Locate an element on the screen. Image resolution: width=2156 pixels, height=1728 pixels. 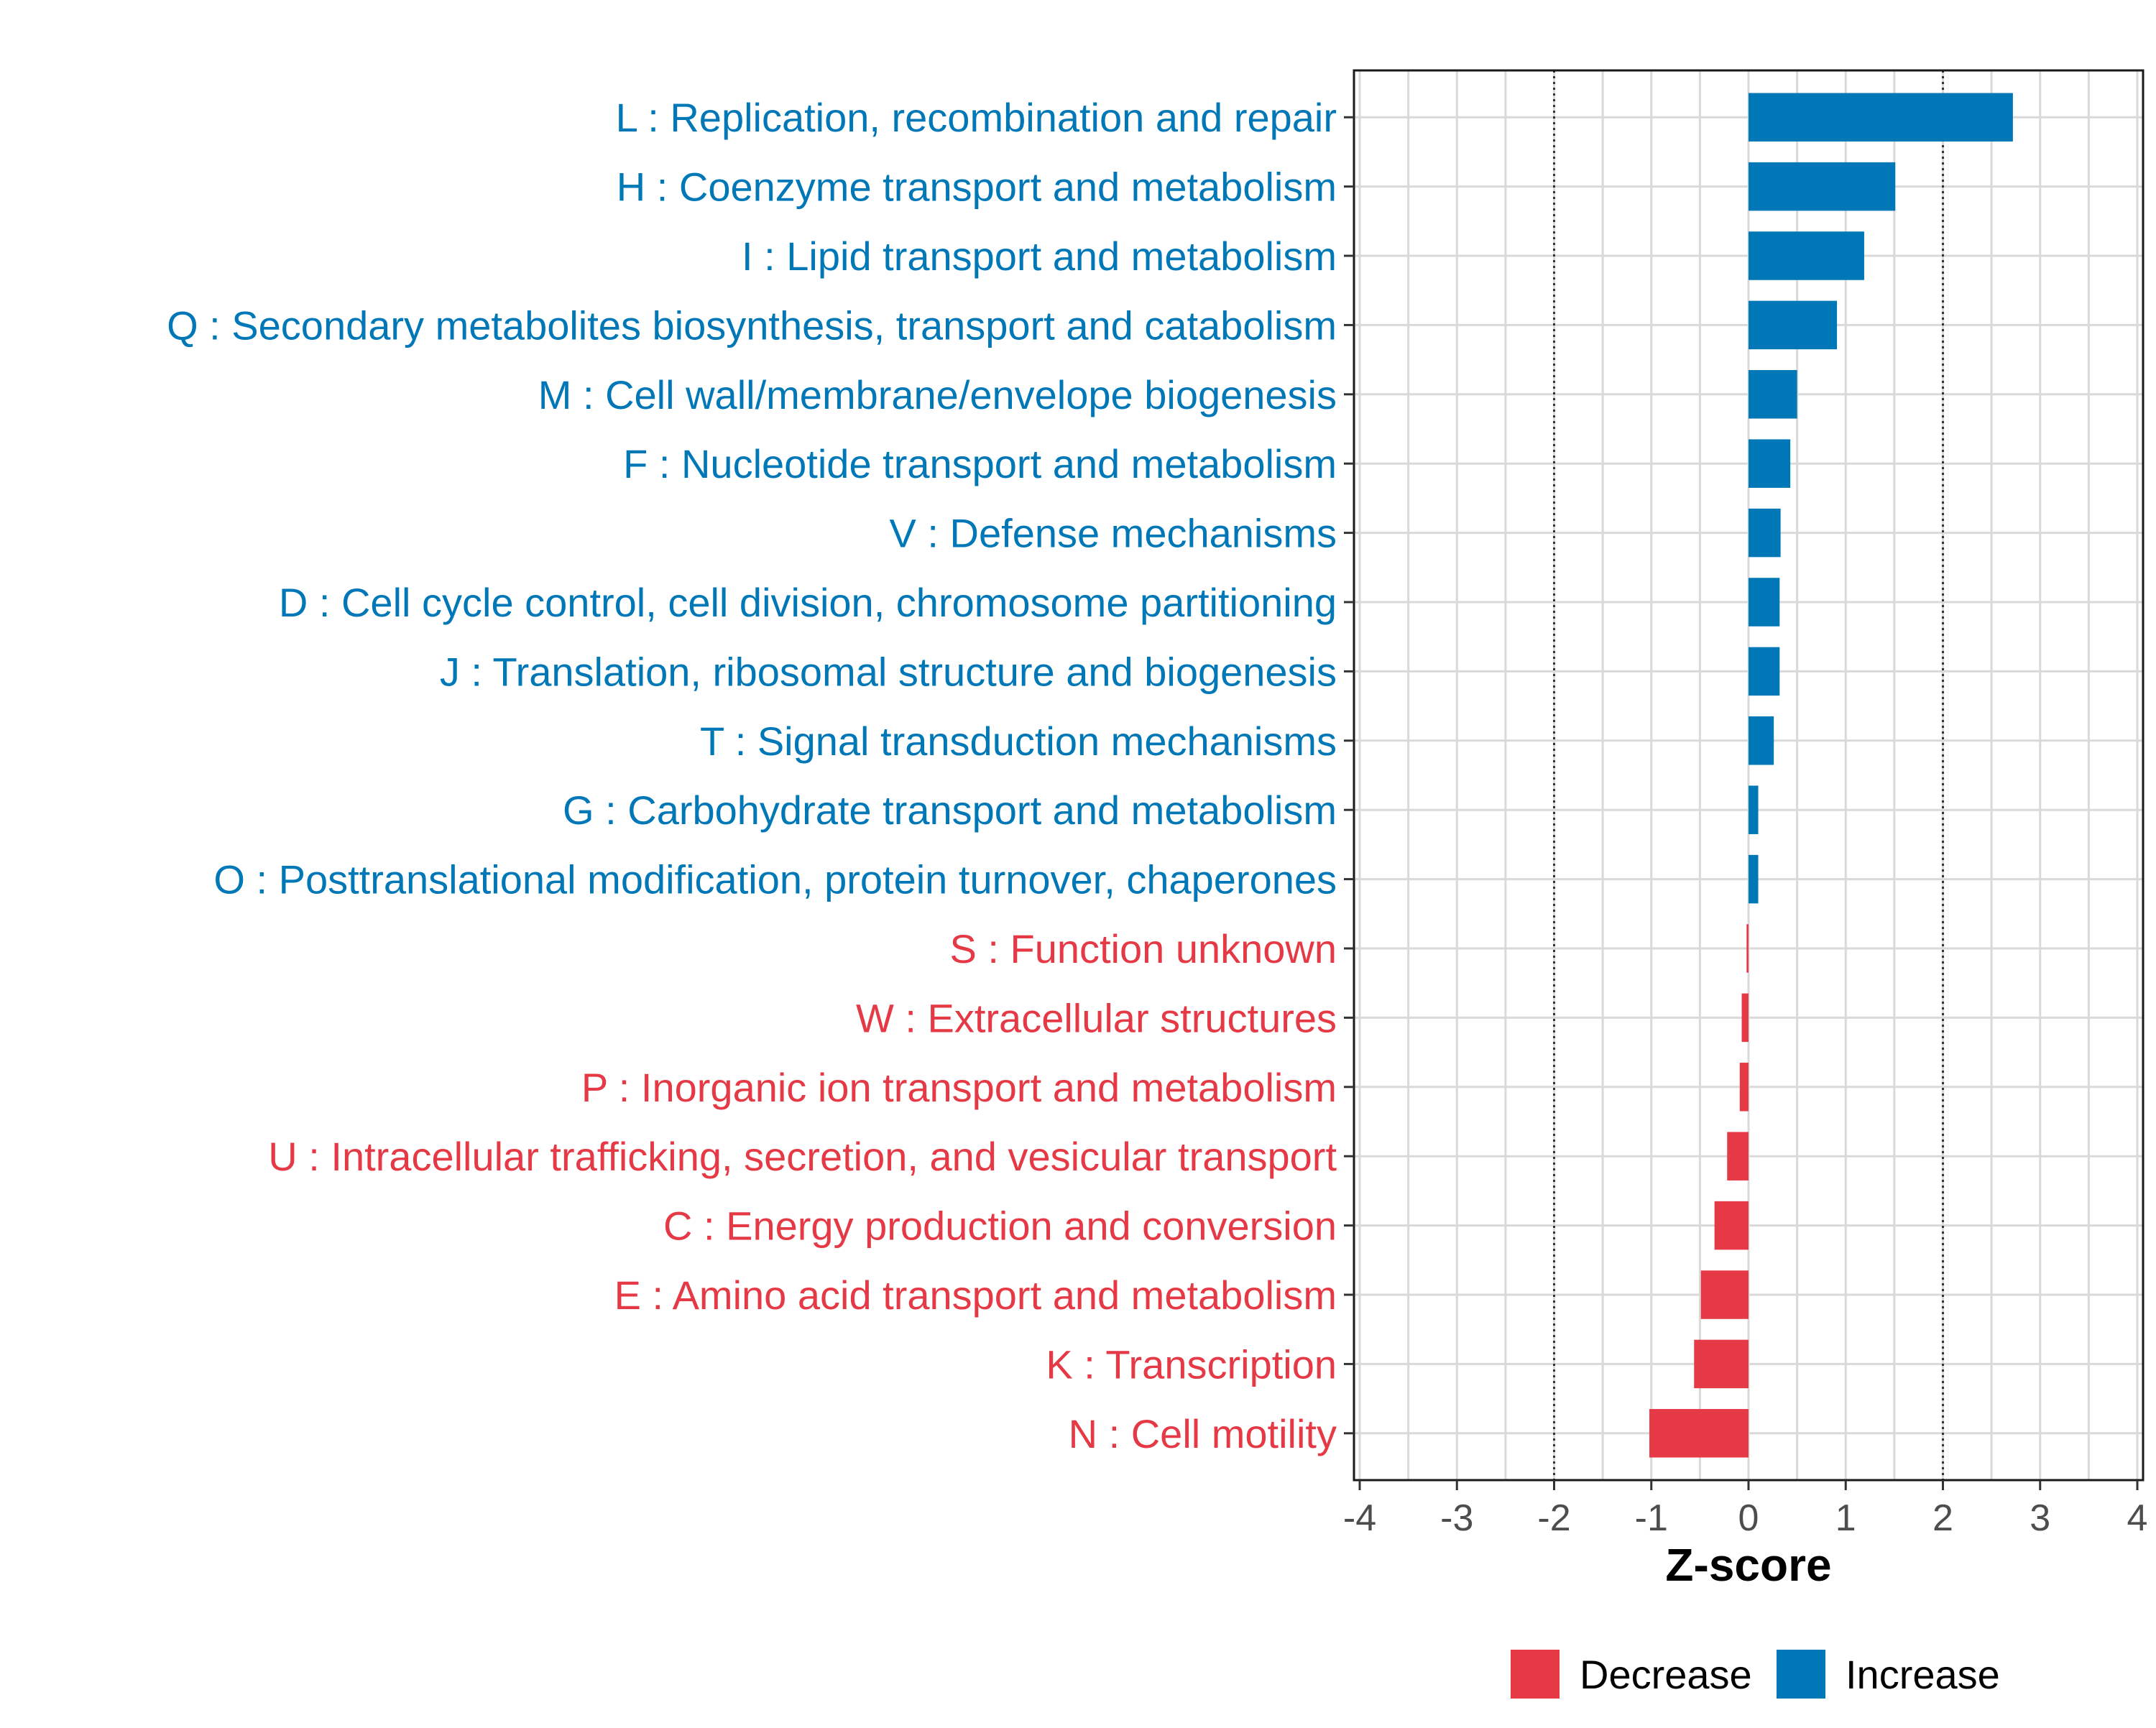
y-tick-label: E : Amino acid transport and metabolism is located at coordinates (975, 1295).